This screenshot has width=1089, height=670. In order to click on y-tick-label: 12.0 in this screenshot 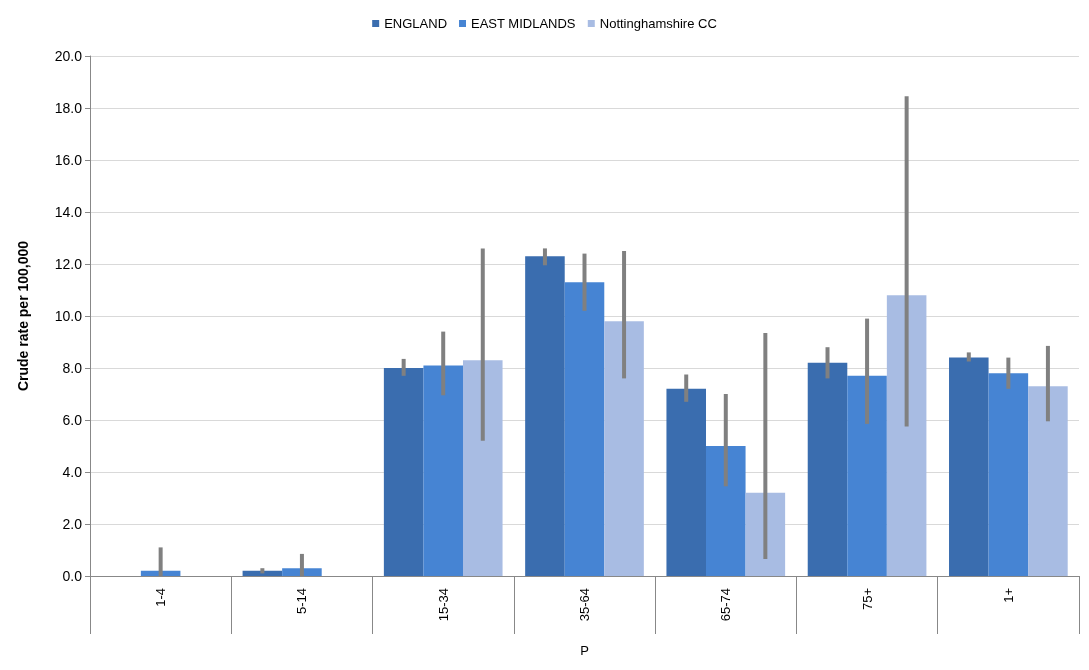, I will do `click(68, 264)`.